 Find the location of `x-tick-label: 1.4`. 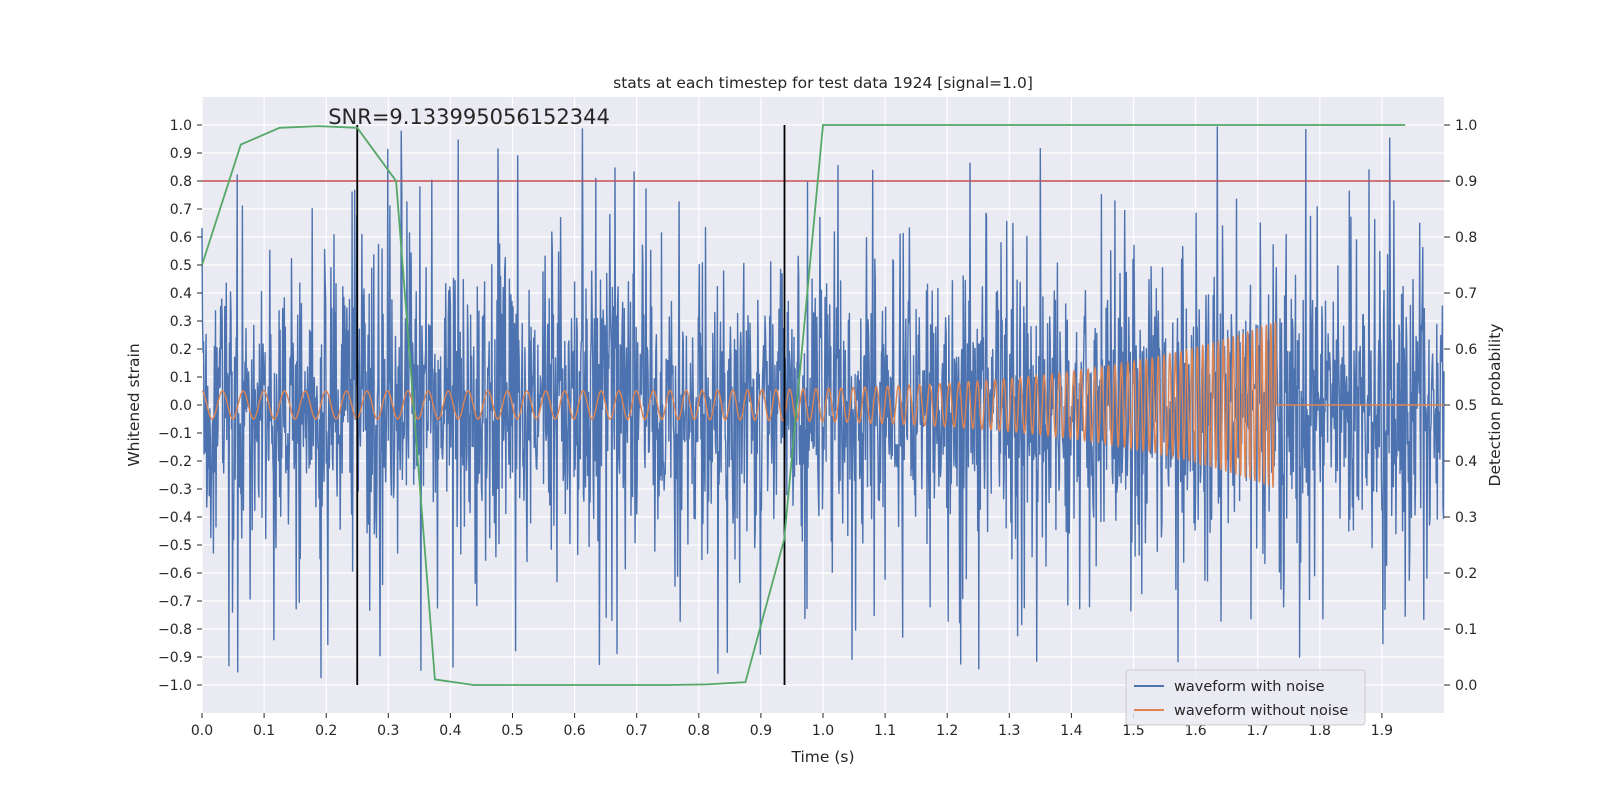

x-tick-label: 1.4 is located at coordinates (1071, 731).